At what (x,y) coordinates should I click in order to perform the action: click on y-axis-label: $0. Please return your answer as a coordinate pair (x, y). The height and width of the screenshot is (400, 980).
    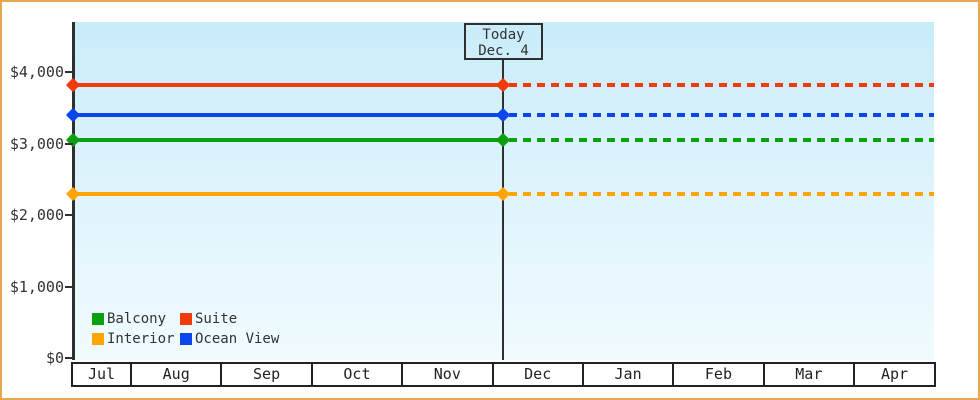
    Looking at the image, I should click on (54, 358).